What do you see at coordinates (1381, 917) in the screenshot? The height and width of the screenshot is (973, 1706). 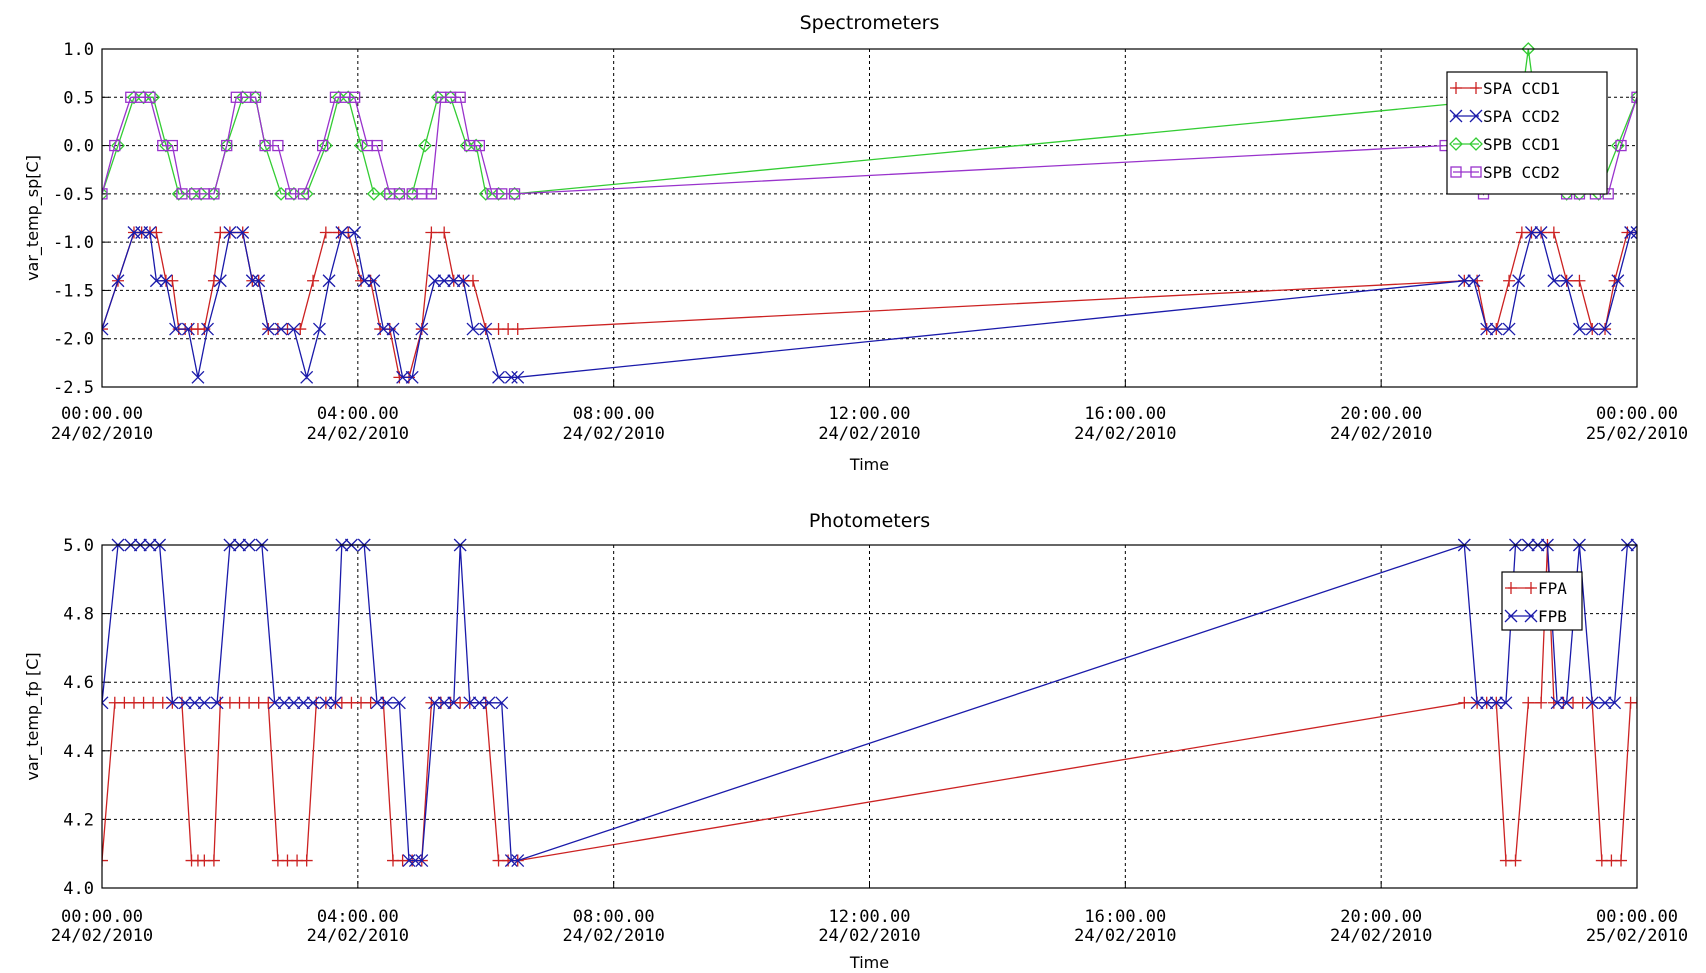 I see `x-tick-label: 20:00.00` at bounding box center [1381, 917].